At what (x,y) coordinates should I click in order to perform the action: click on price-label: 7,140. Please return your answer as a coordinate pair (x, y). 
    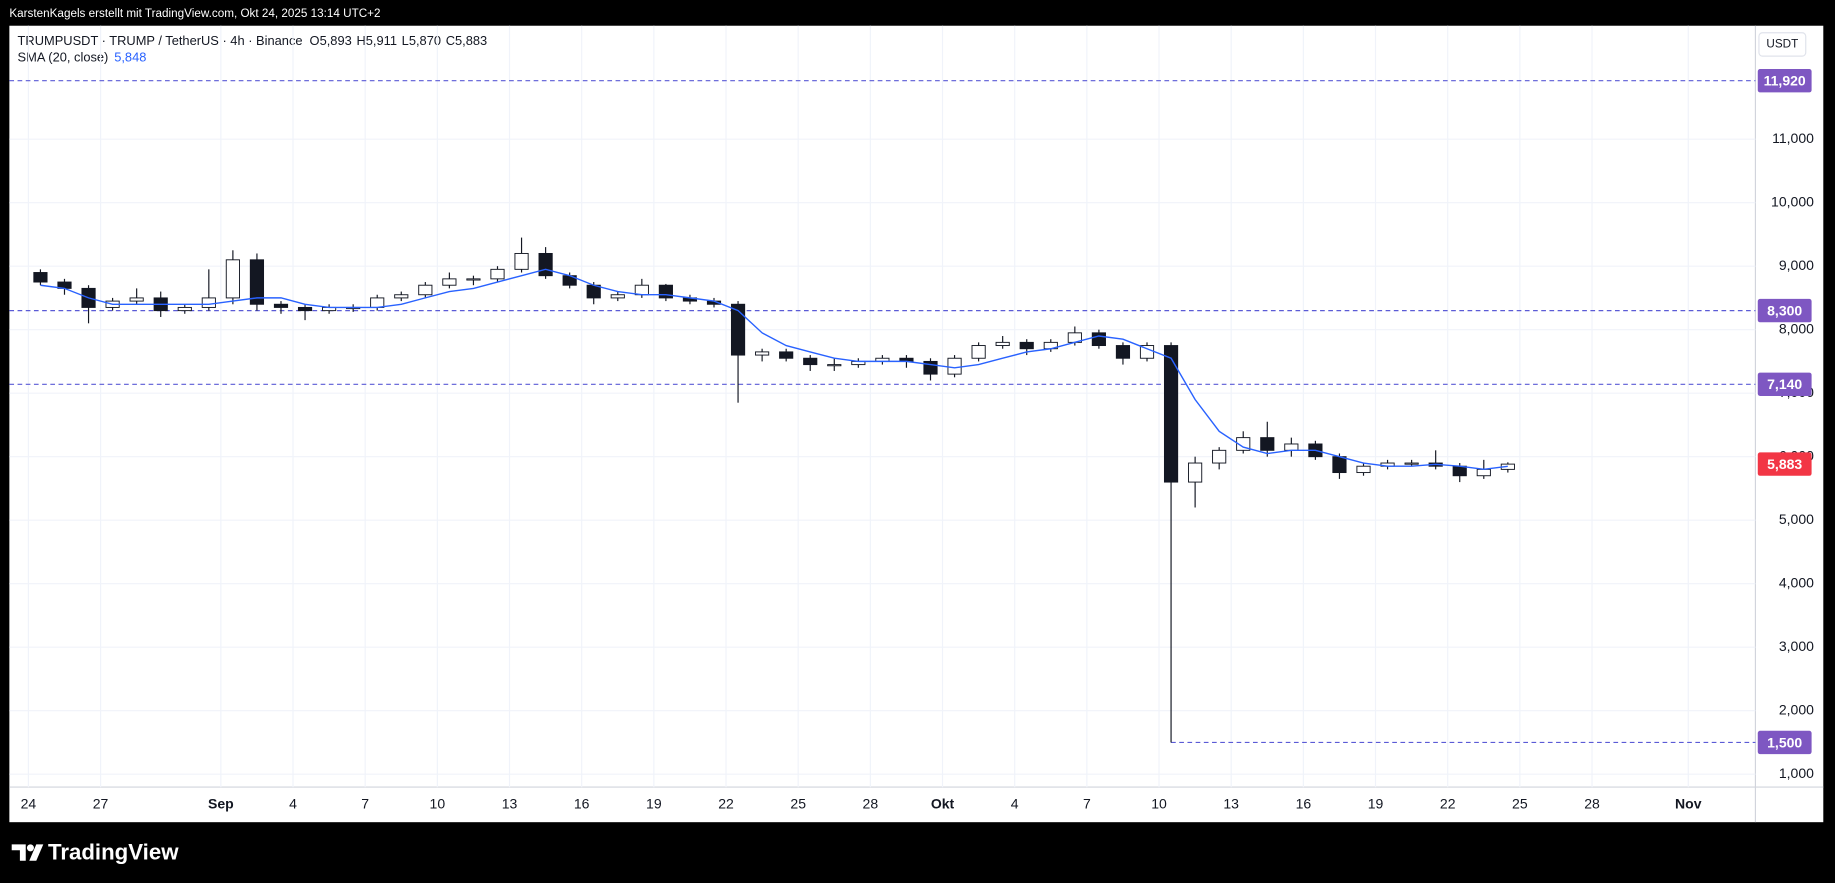
    Looking at the image, I should click on (1784, 384).